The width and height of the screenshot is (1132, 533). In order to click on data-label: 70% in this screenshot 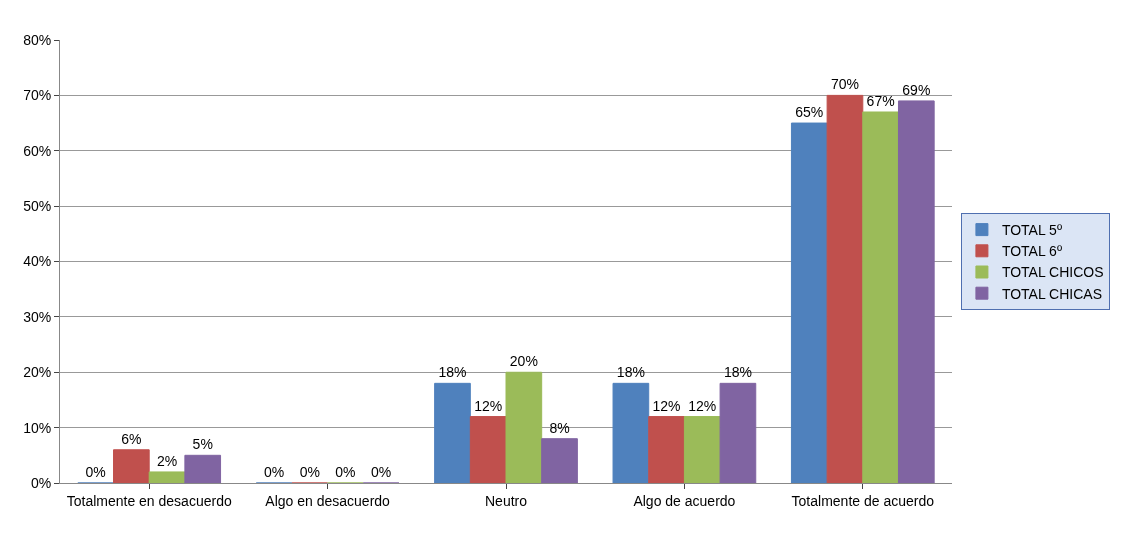, I will do `click(844, 84)`.